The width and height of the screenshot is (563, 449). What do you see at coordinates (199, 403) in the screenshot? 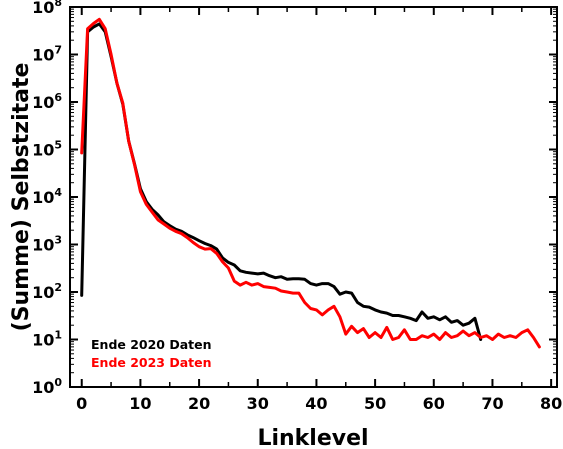
I see `x-tick-label: 20` at bounding box center [199, 403].